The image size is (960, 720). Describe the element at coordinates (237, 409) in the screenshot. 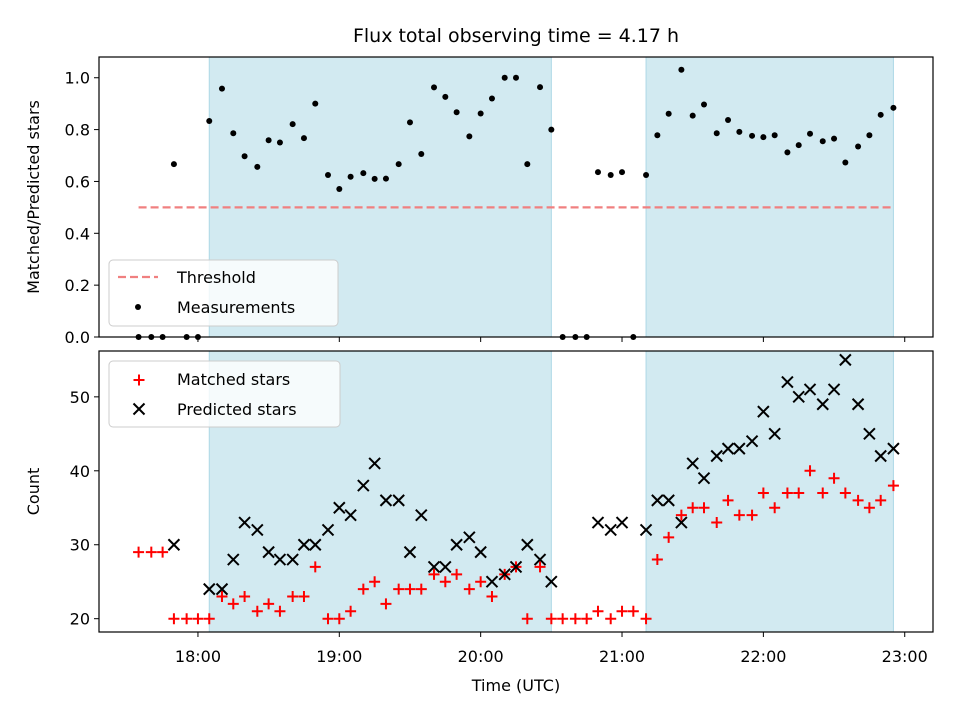

I see `legend-predicted-label: Predicted stars` at that location.